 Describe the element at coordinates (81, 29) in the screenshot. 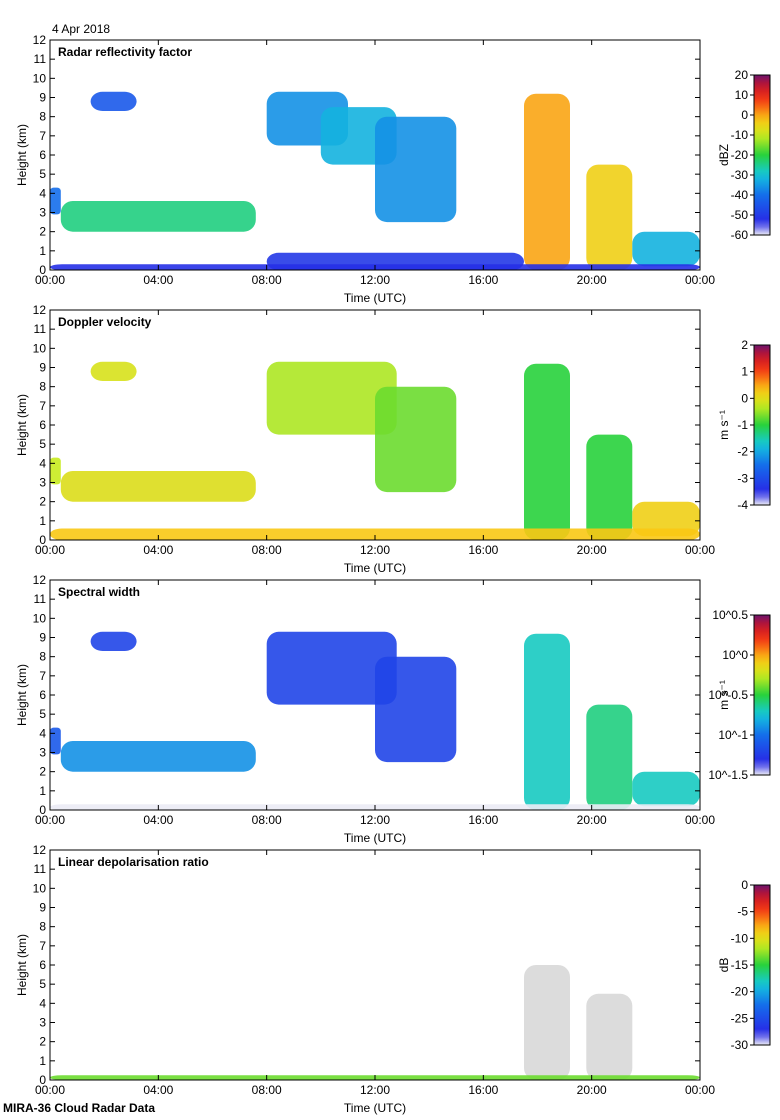

I see `date-label: 4 Apr 2018` at that location.